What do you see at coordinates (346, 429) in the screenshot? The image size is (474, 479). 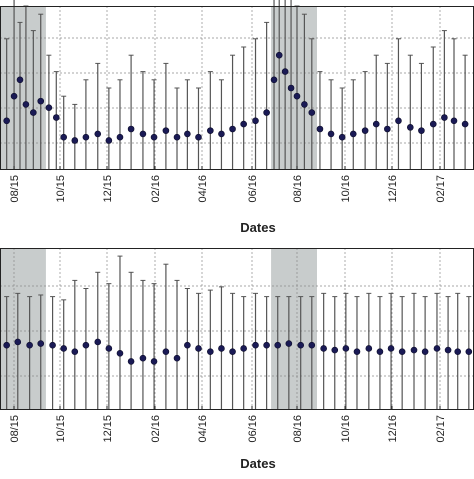 I see `x-tick-label: 10/16` at bounding box center [346, 429].